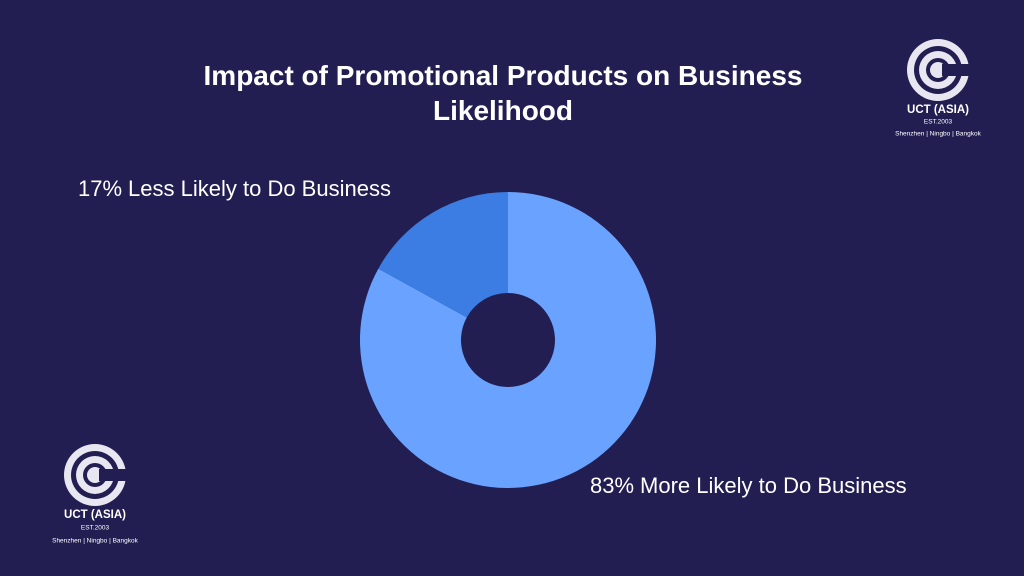  What do you see at coordinates (259, 188) in the screenshot?
I see `category-label: Less Likely to Do Business` at bounding box center [259, 188].